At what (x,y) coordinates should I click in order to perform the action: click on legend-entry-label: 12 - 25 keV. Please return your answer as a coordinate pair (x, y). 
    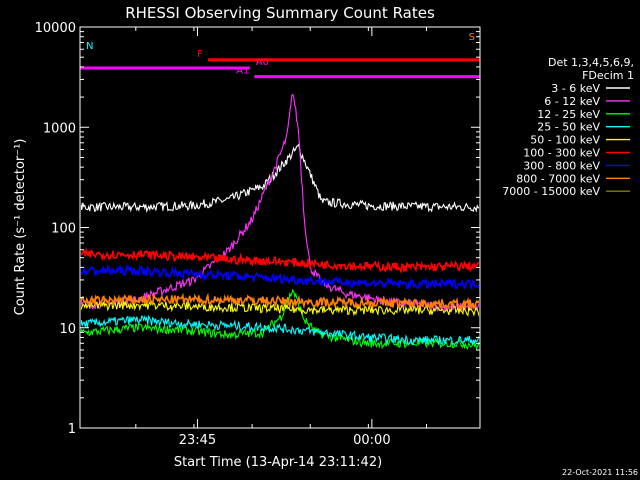
    Looking at the image, I should click on (568, 114).